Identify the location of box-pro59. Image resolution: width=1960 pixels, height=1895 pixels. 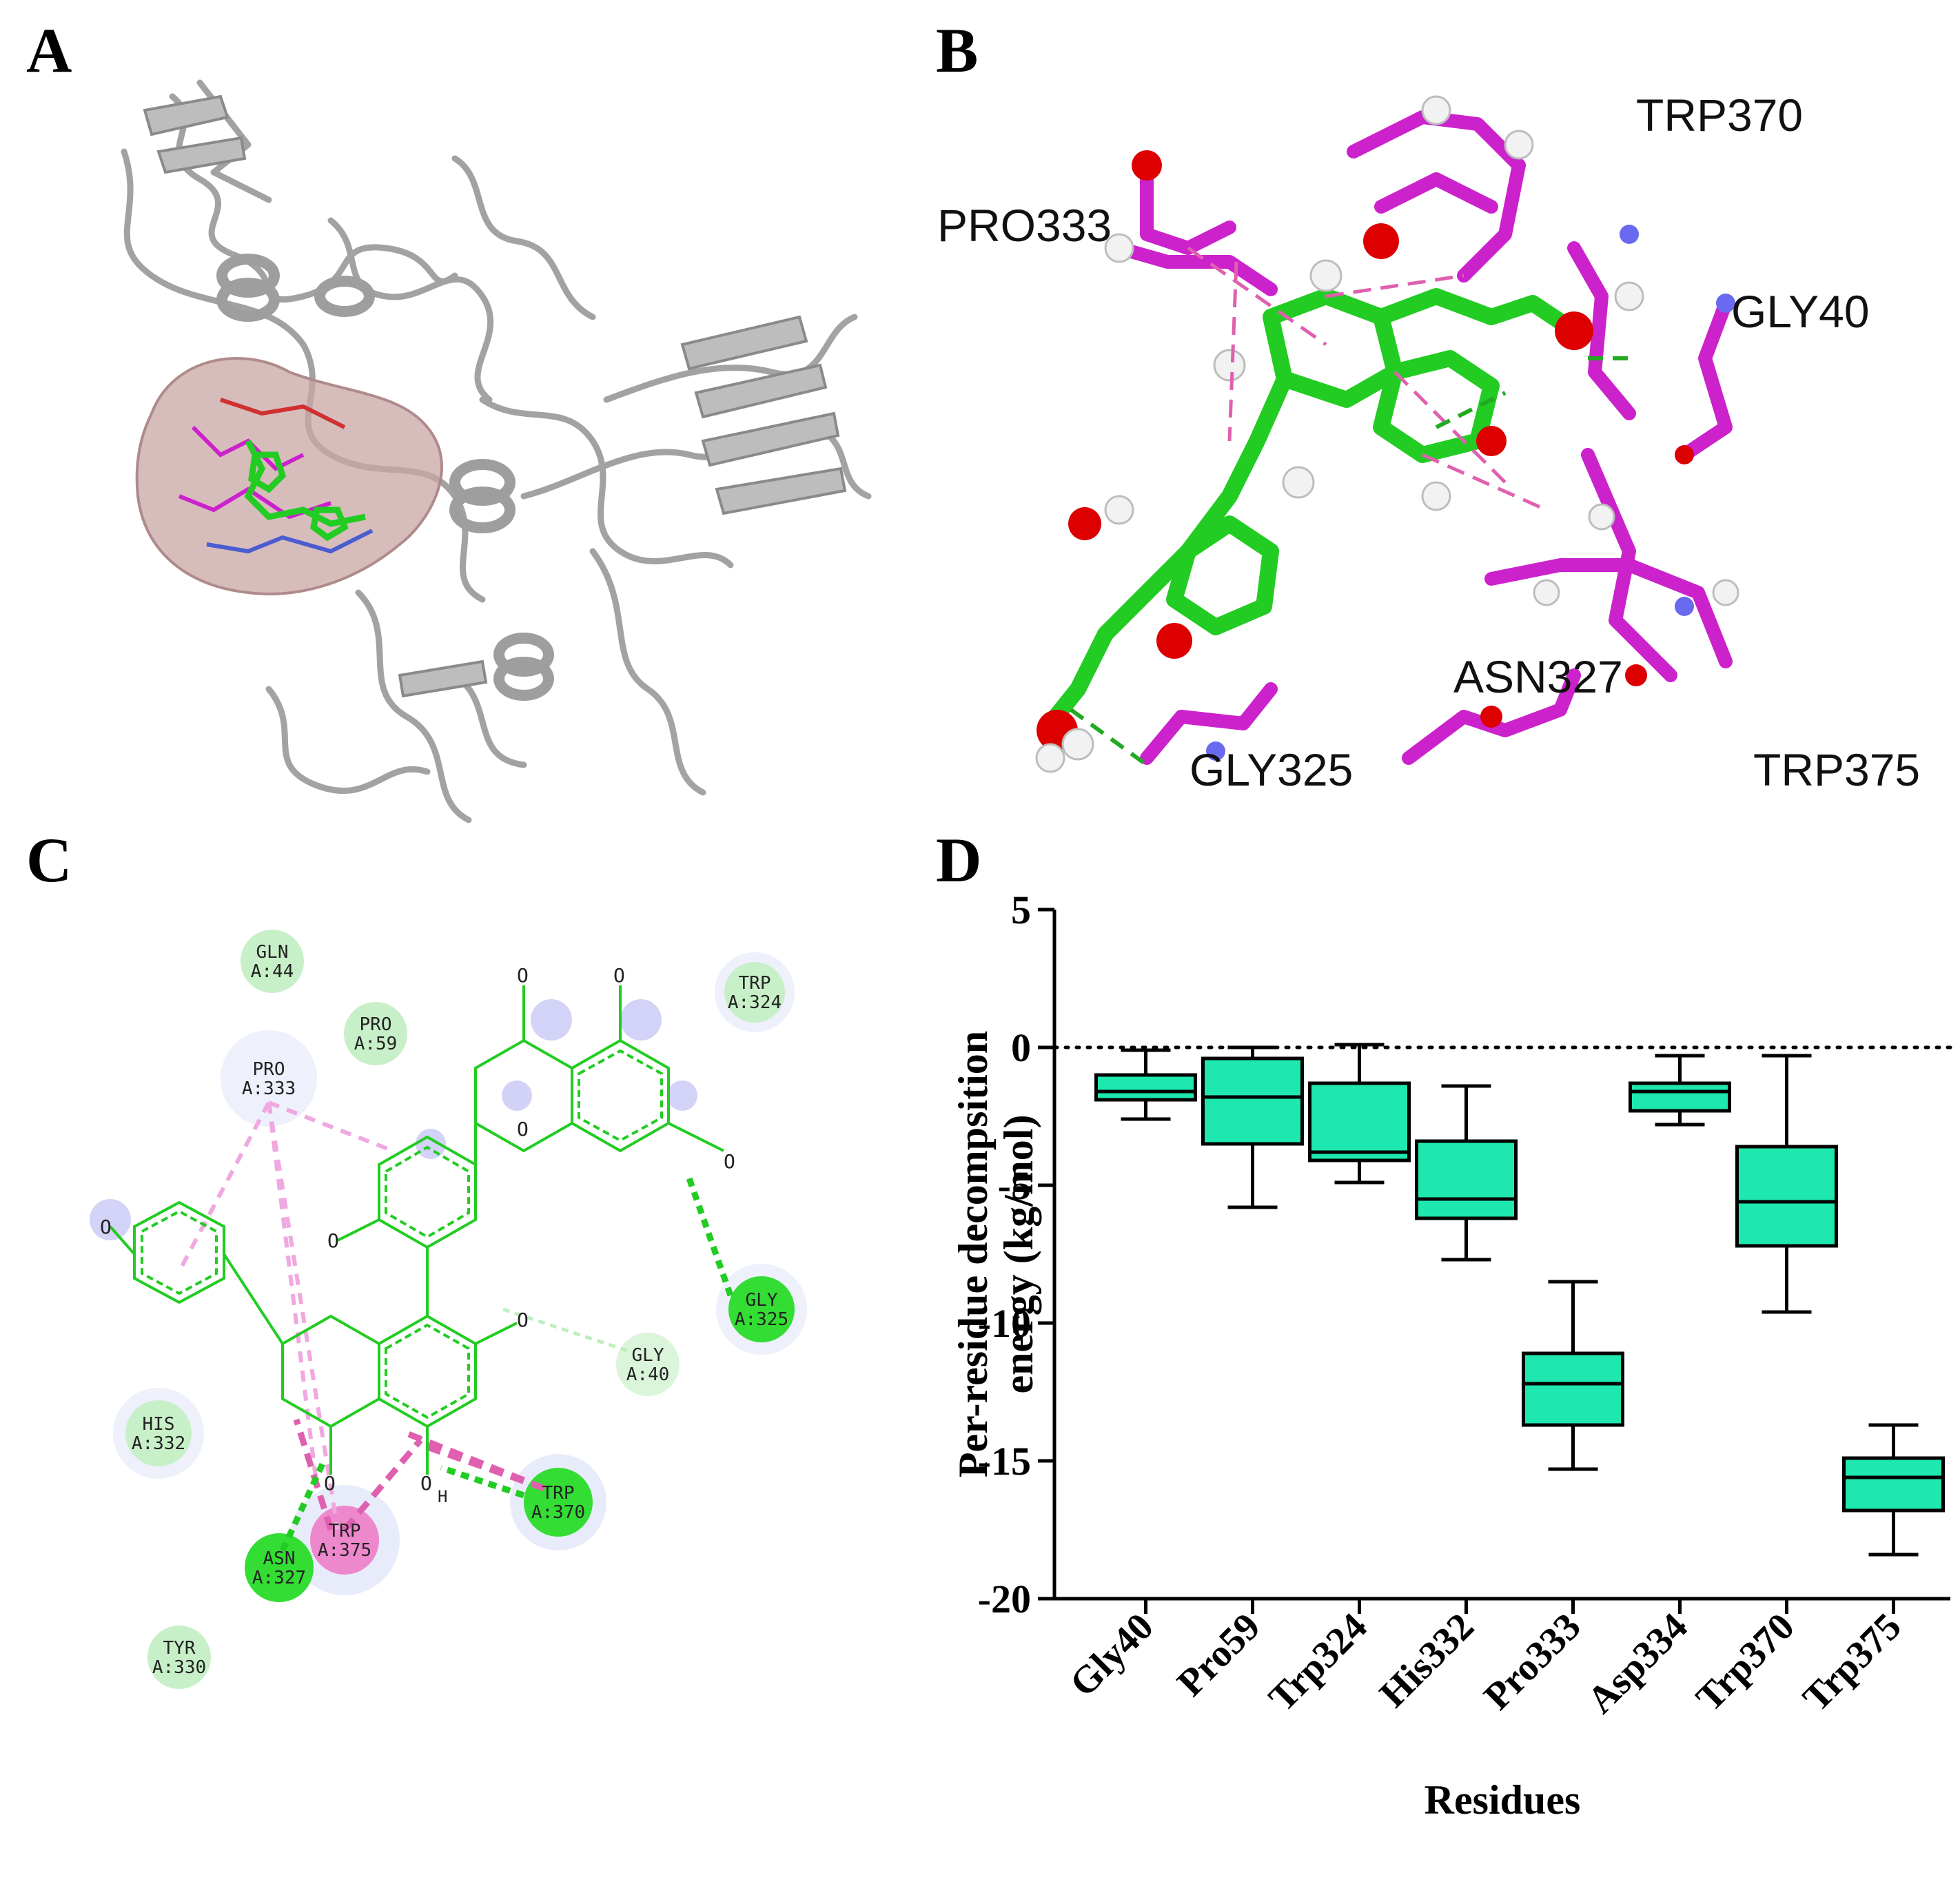
(1252, 1127).